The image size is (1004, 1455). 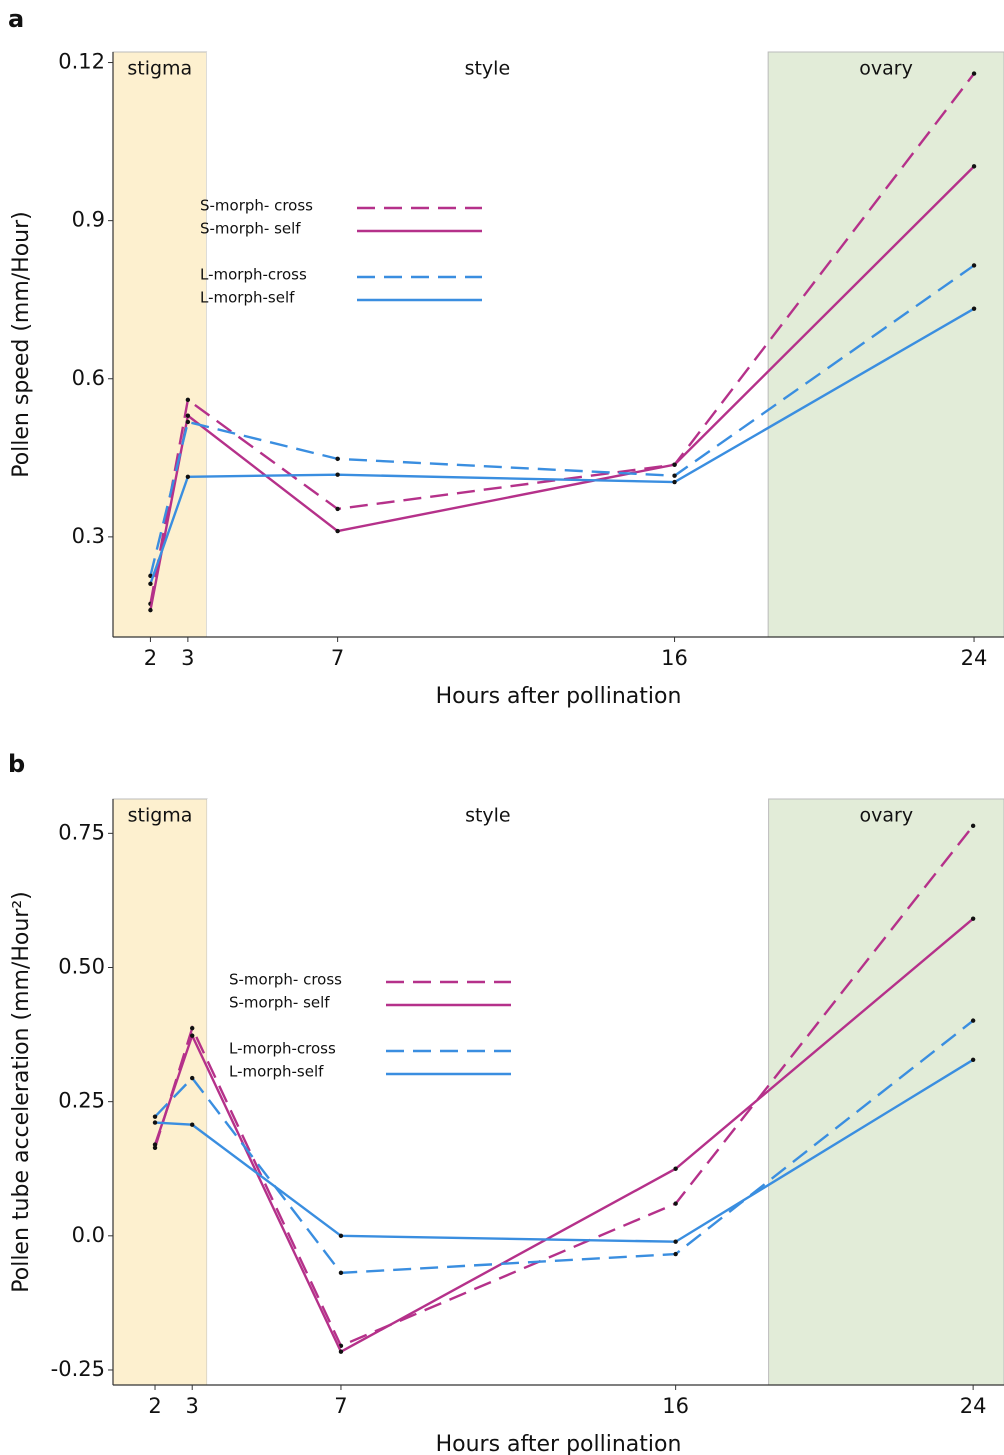 I want to click on y-axis-title: Pollen tube acceleration (mm/Hour²), so click(x=21, y=1091).